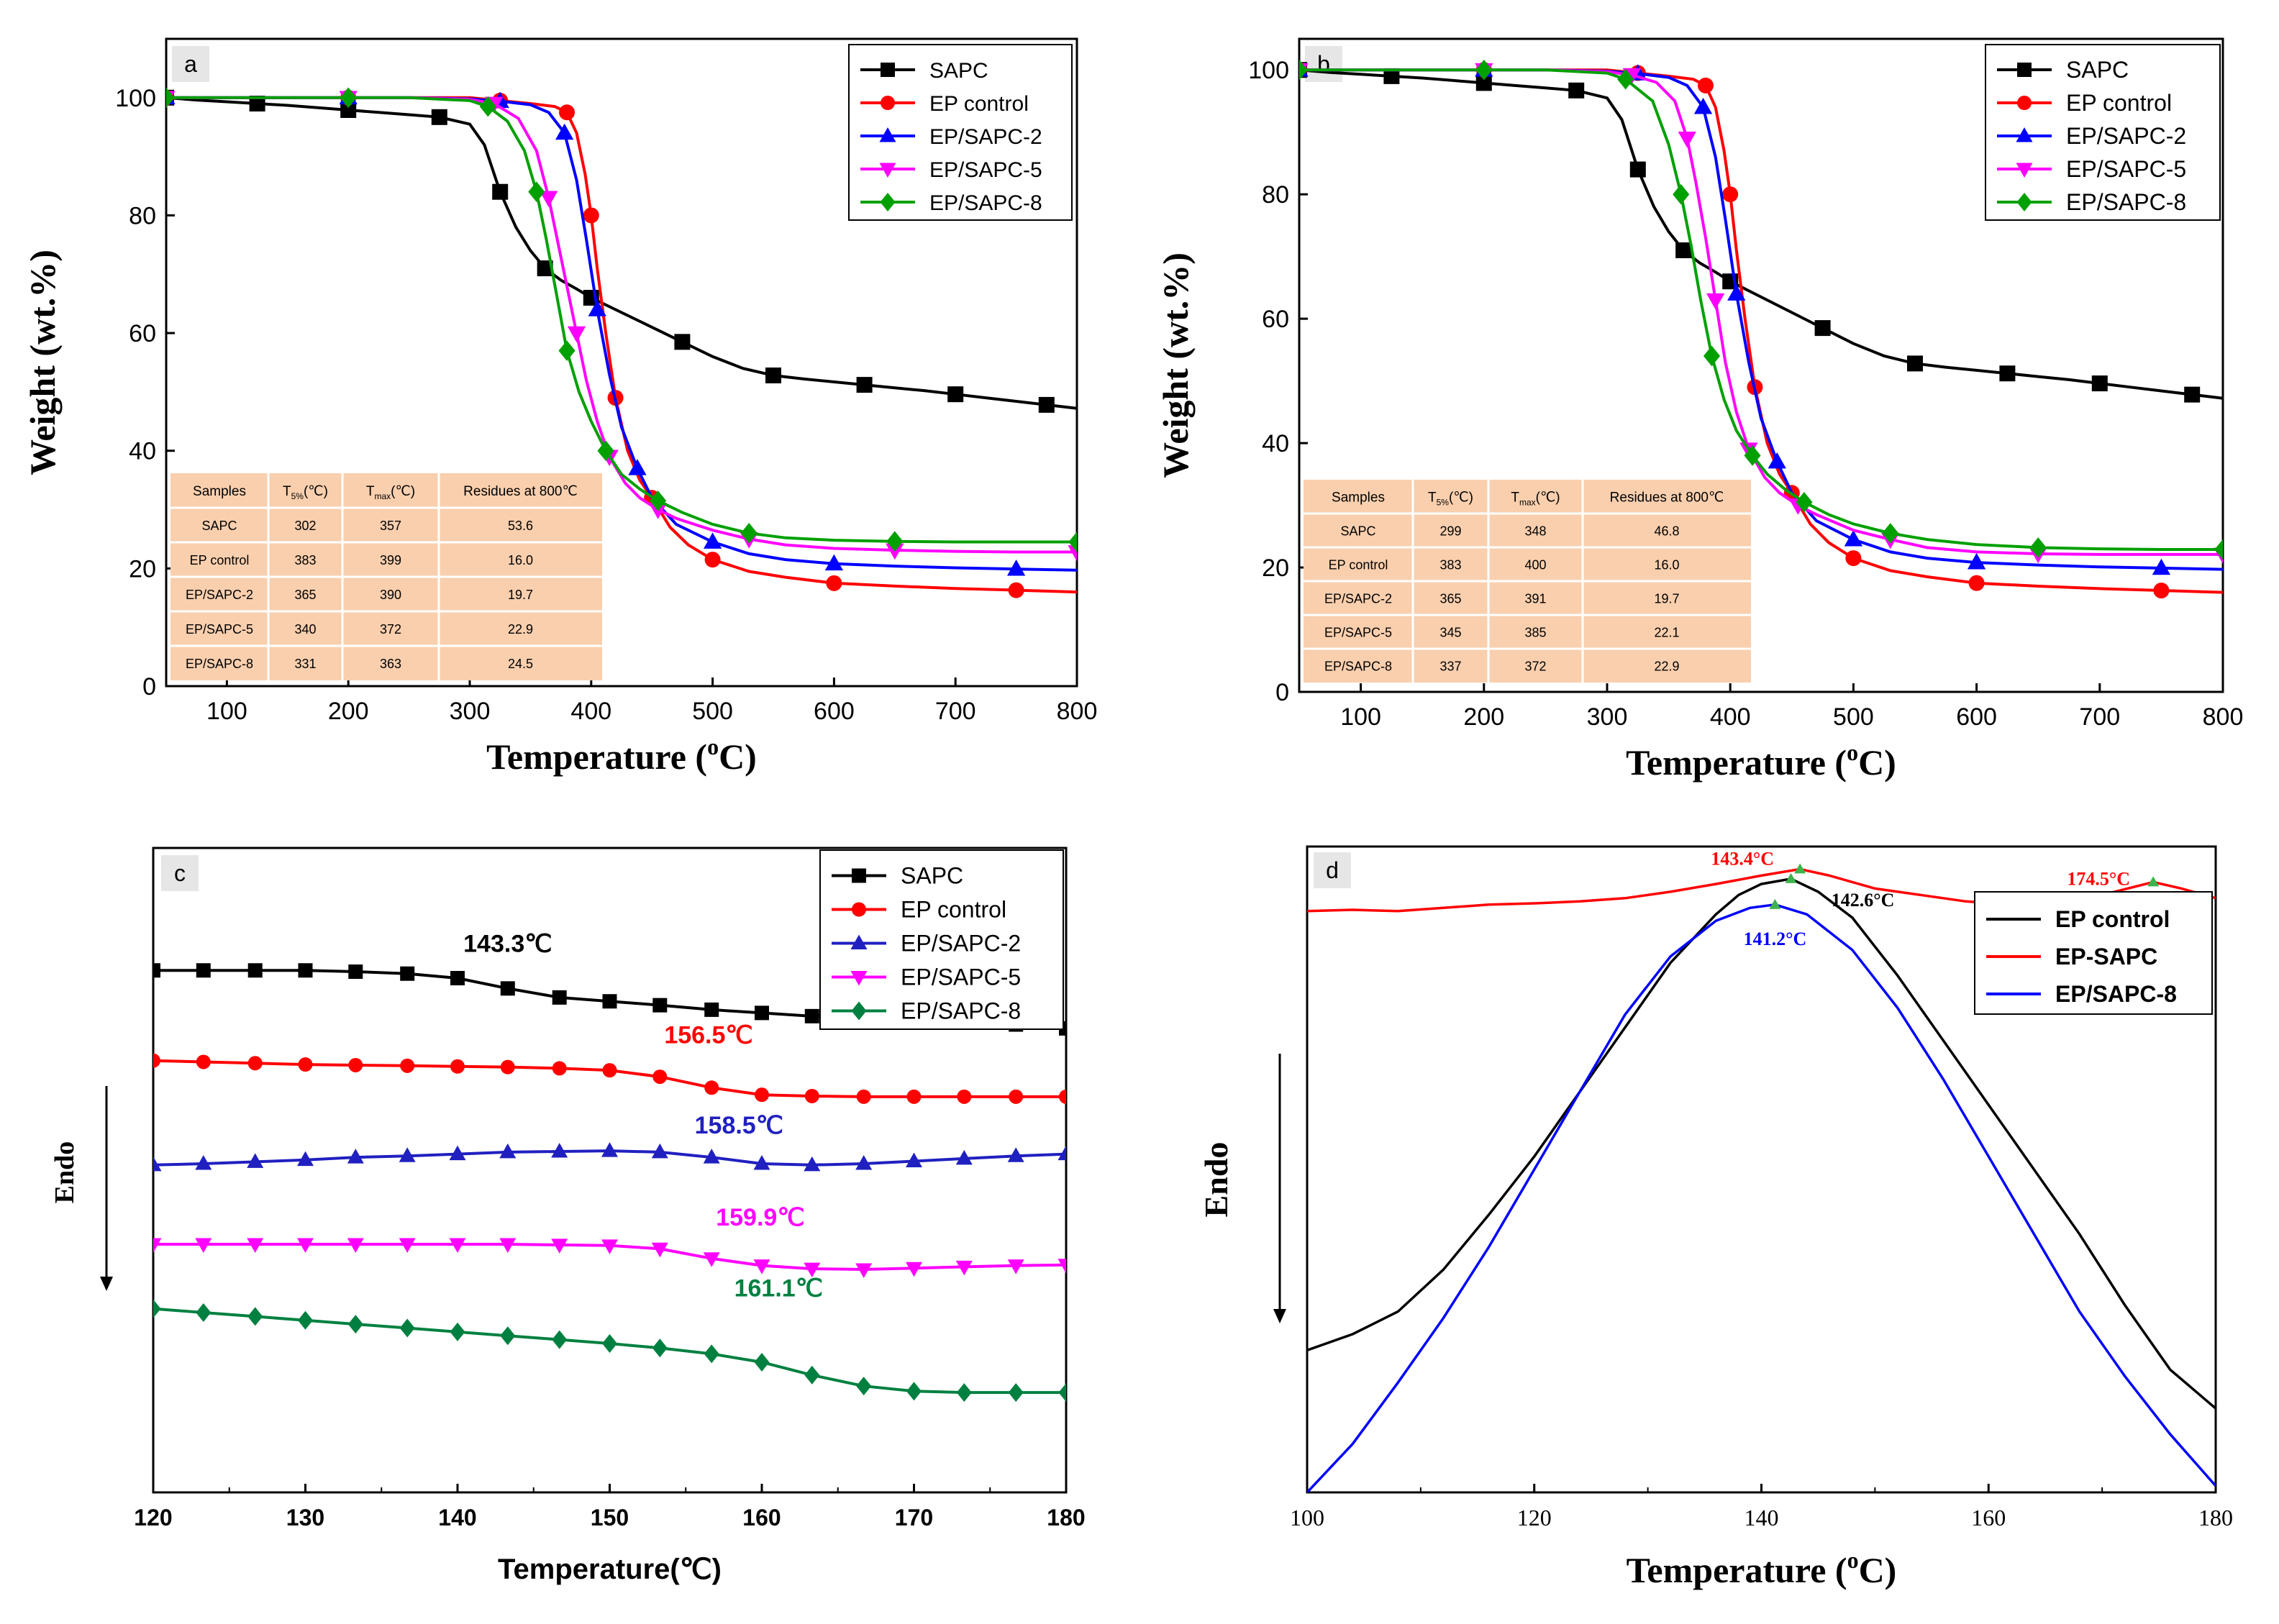  I want to click on table-cell: 365, so click(305, 595).